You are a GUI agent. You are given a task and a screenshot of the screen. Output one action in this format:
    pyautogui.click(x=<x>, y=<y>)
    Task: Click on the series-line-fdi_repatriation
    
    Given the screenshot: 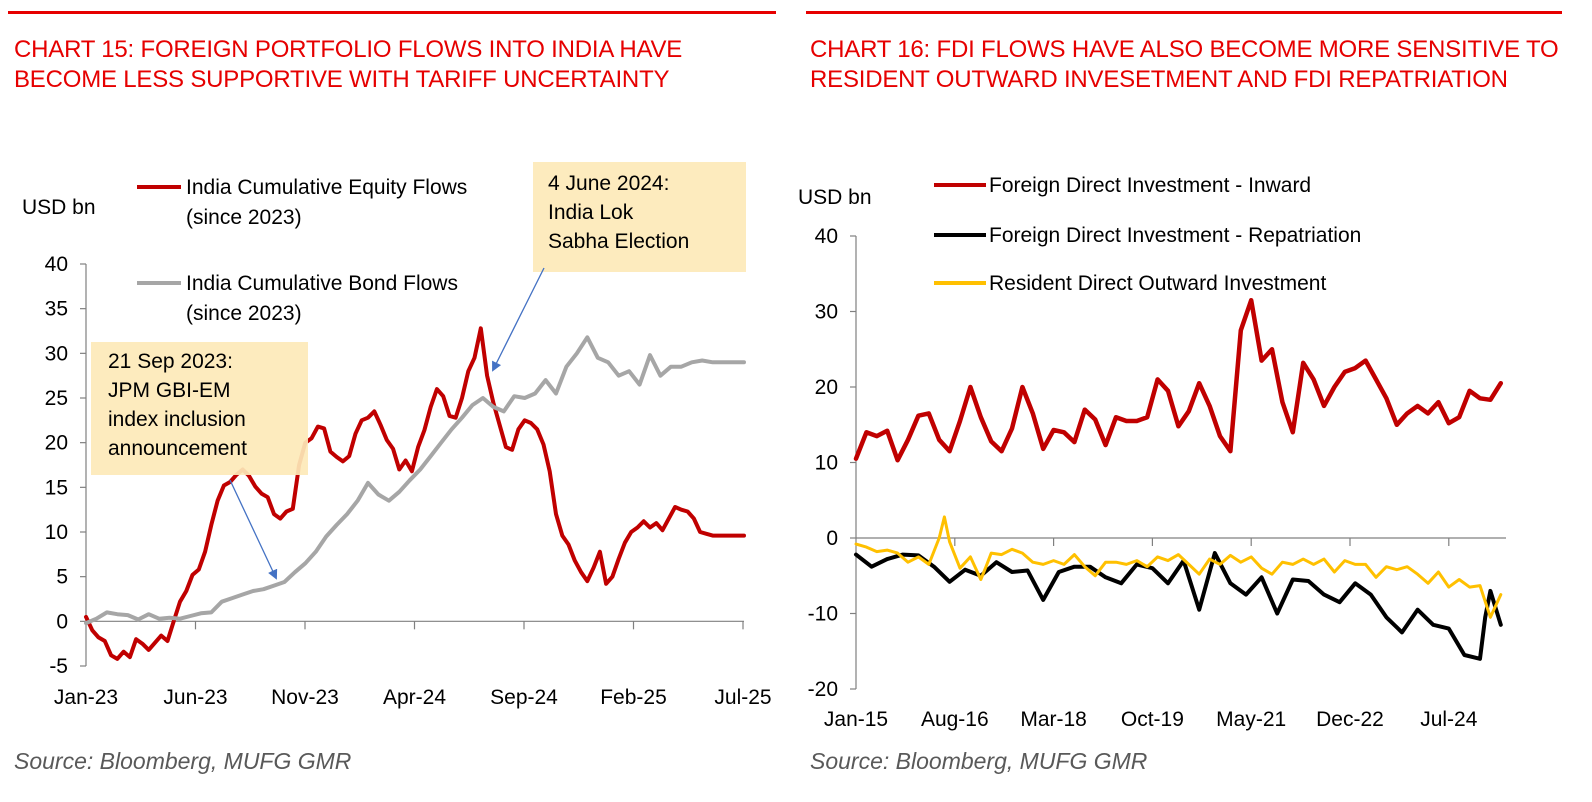 What is the action you would take?
    pyautogui.click(x=1178, y=606)
    